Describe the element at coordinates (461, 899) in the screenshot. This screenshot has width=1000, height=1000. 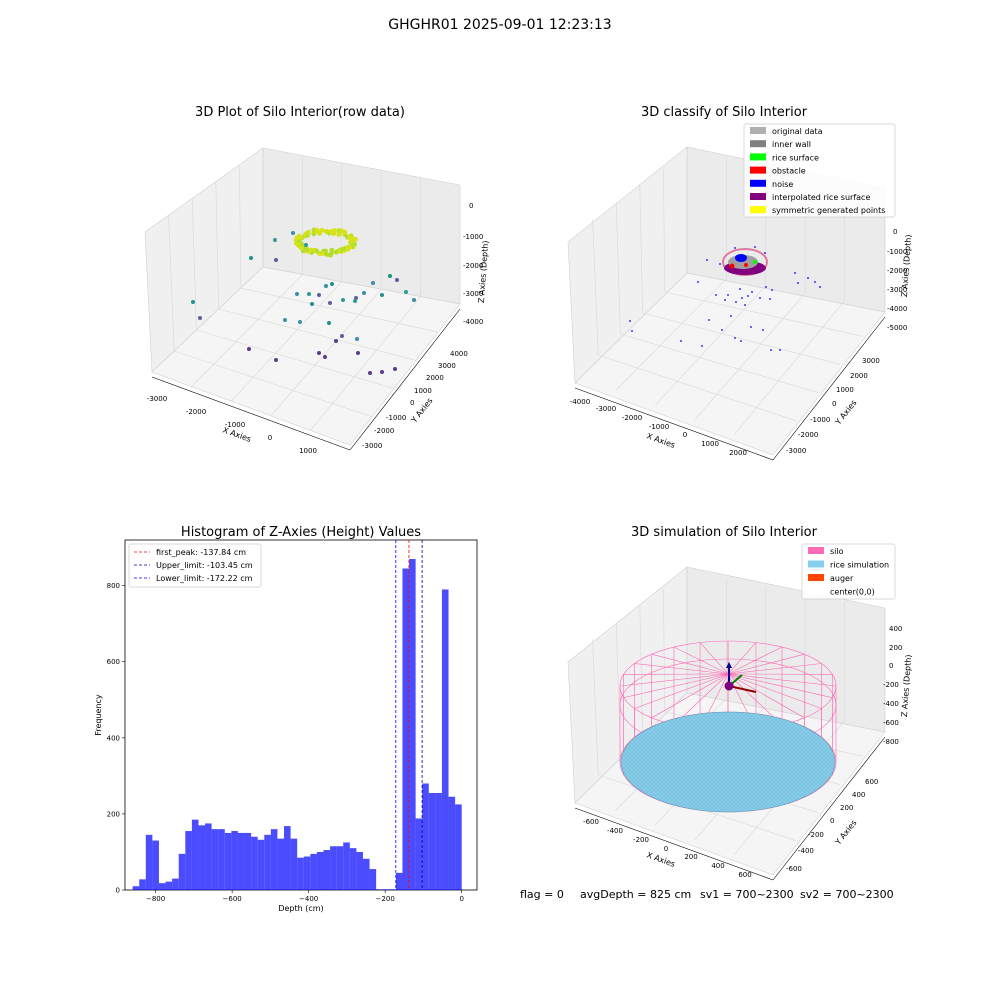
I see `panel3-xtick: 0` at that location.